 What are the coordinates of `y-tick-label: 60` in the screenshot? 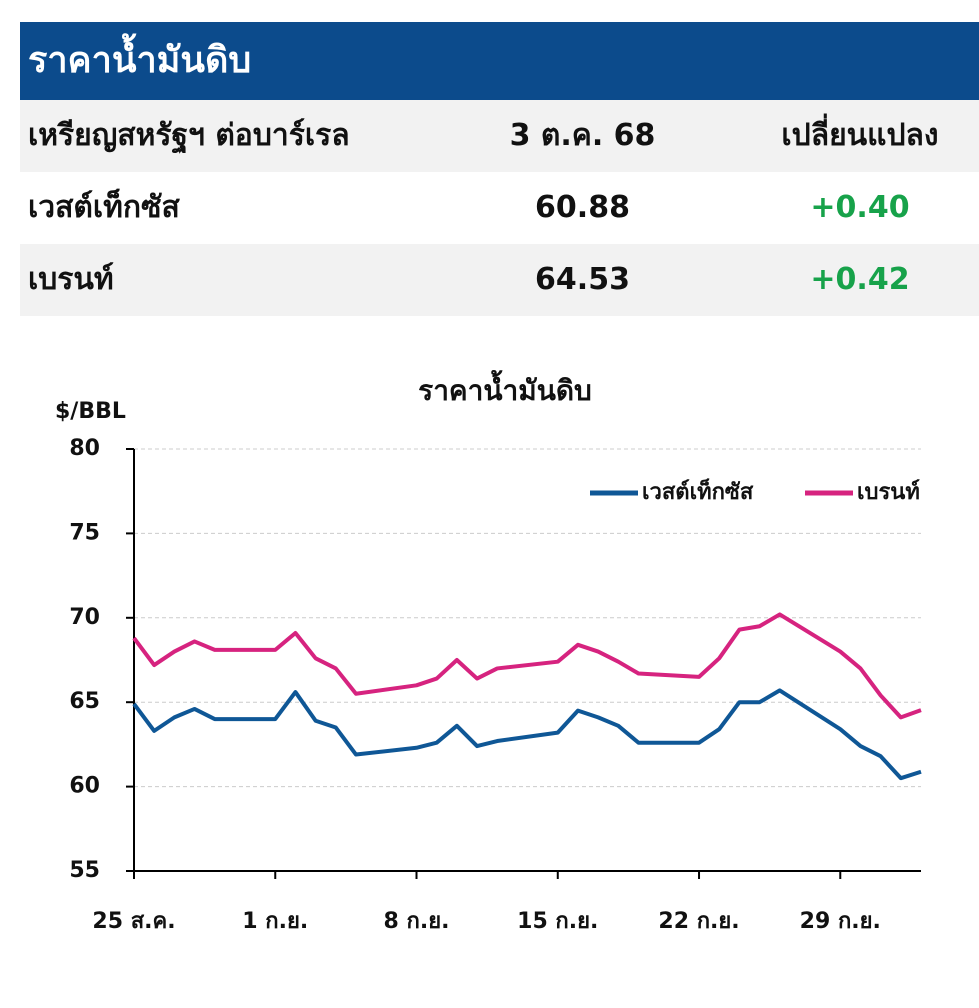 It's located at (84, 786).